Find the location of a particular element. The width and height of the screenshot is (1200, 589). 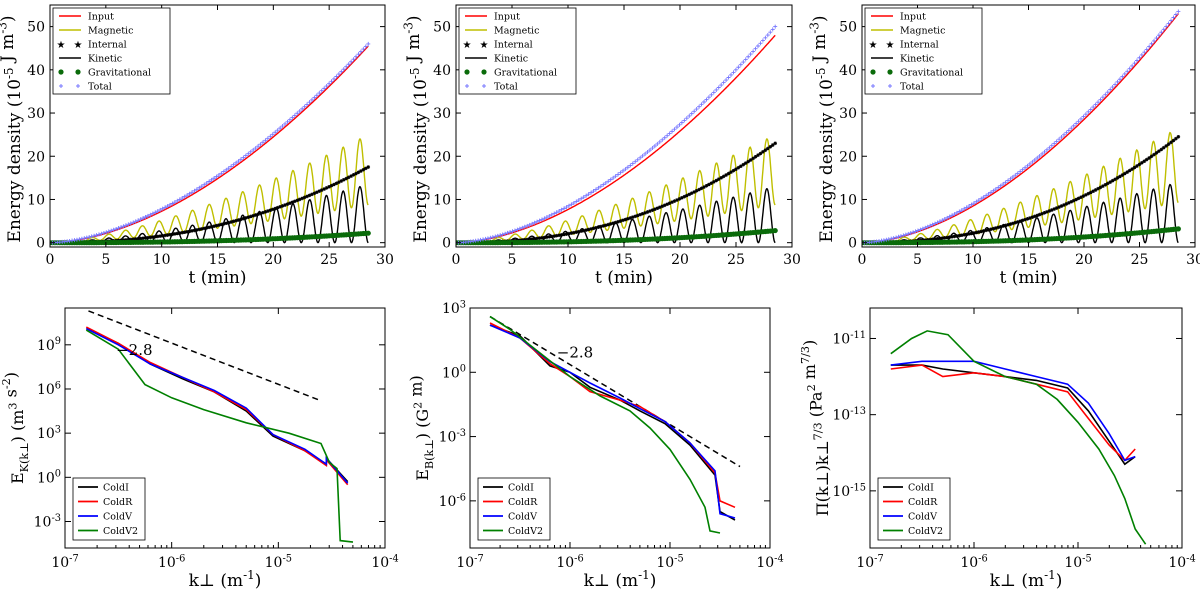

legend-label: Input is located at coordinates (507, 17).